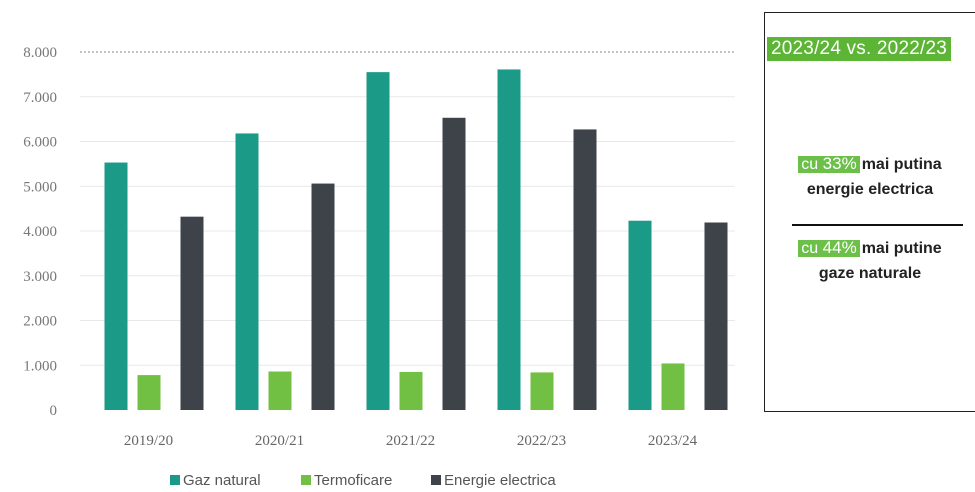  I want to click on comparison-header: 2023/24 vs. 2022/23, so click(859, 49).